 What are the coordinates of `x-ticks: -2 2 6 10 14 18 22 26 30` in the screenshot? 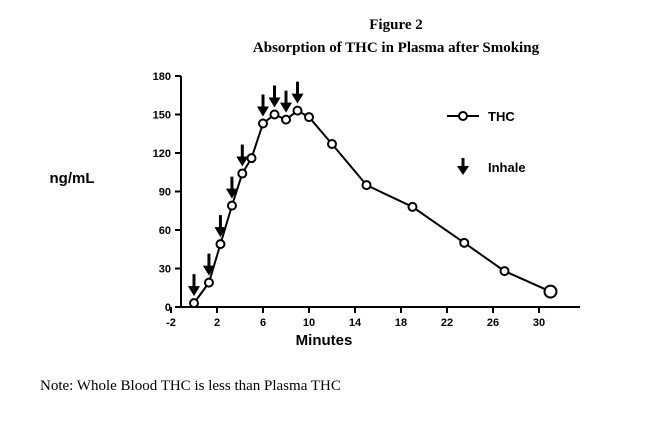 It's located at (355, 318).